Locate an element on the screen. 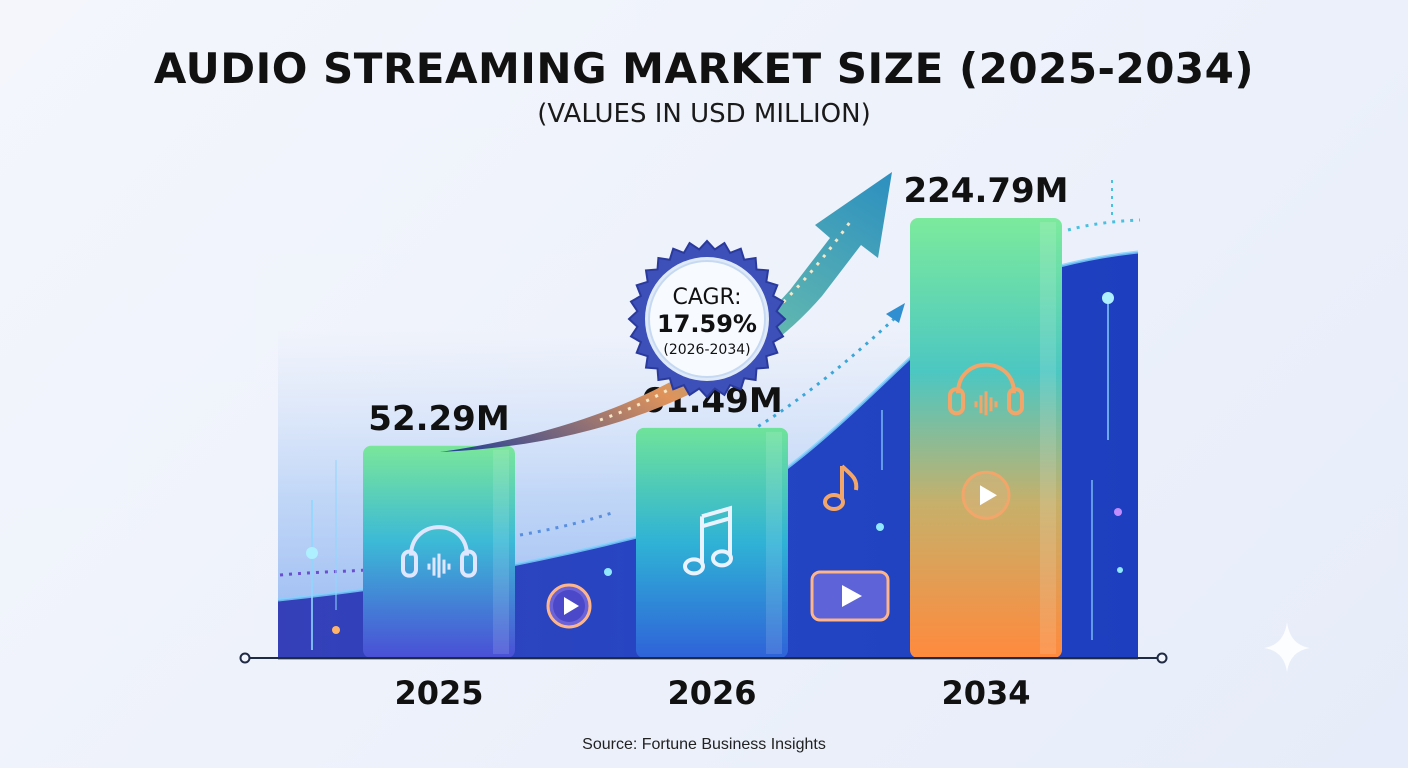  dotted-trend-arrowhead is located at coordinates (895, 313).